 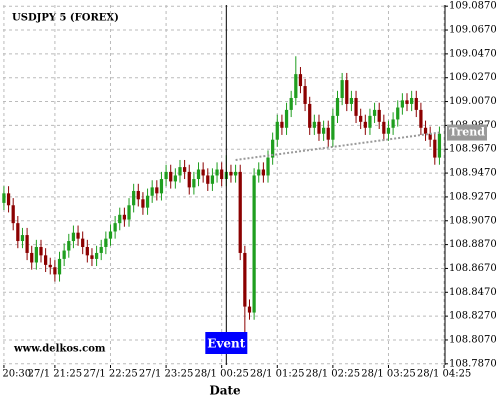 I want to click on watermark: www.delkos.com, so click(x=59, y=349).